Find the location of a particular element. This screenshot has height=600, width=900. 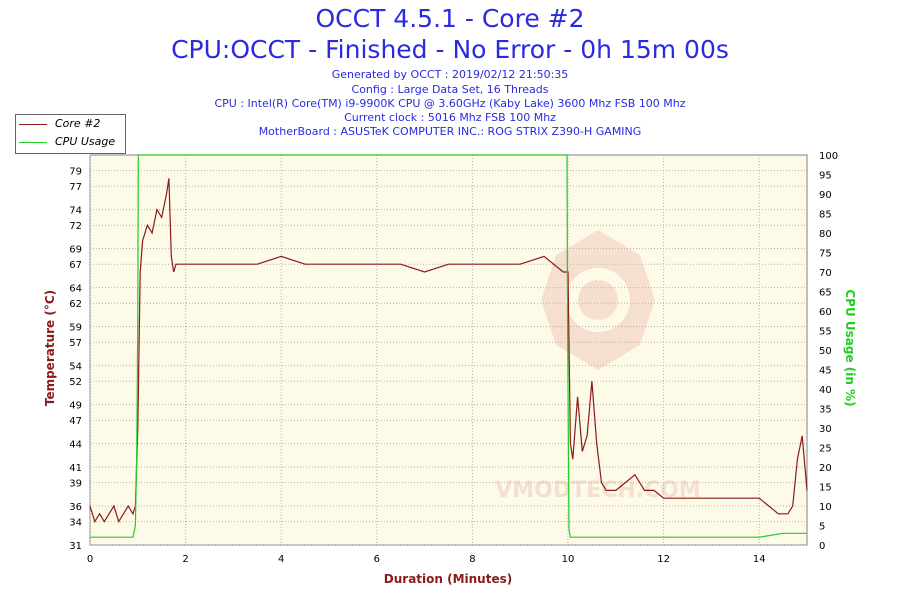

y-tick-label: 54 is located at coordinates (75, 367).